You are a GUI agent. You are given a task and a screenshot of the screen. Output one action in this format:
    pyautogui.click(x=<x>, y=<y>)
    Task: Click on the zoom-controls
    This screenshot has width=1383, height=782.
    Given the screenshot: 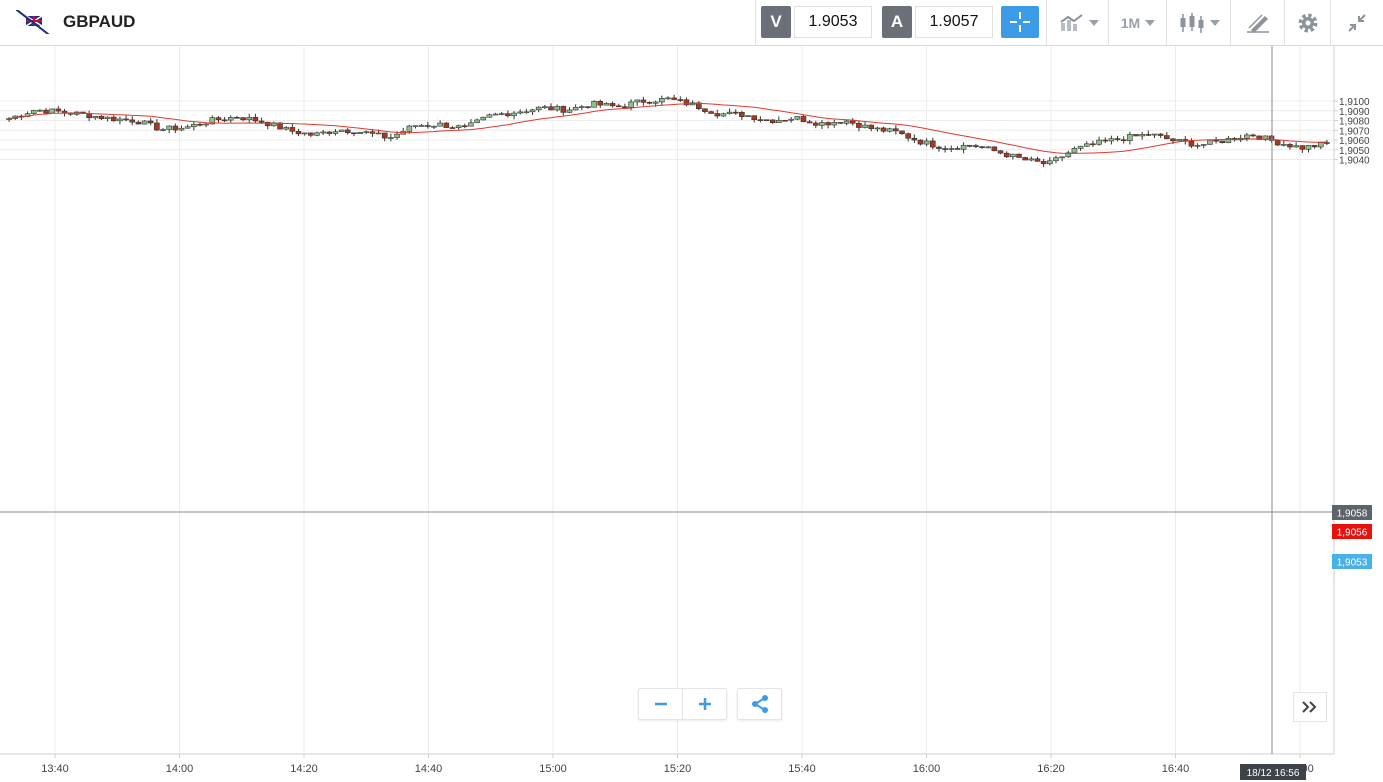 What is the action you would take?
    pyautogui.click(x=682, y=704)
    